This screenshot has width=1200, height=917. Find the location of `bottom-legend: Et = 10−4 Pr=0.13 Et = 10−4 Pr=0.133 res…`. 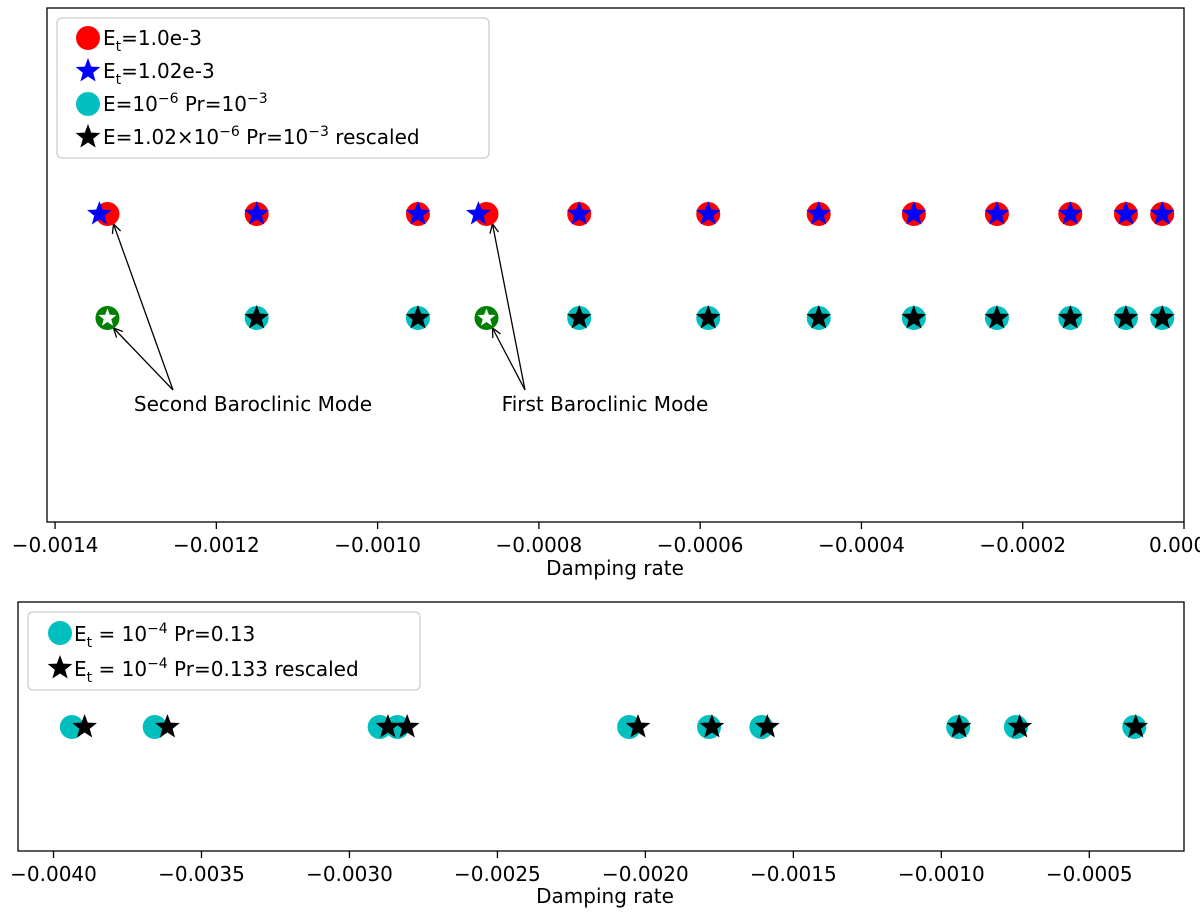

bottom-legend: Et = 10−4 Pr=0.13 Et = 10−4 Pr=0.133 res… is located at coordinates (224, 651).